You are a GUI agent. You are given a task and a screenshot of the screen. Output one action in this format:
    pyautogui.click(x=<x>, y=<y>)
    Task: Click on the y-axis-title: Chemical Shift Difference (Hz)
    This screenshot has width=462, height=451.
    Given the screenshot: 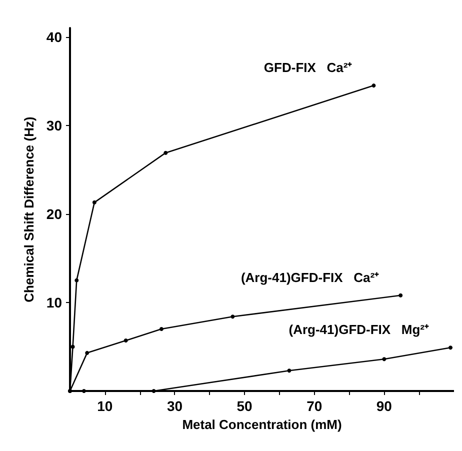 What is the action you would take?
    pyautogui.click(x=29, y=209)
    